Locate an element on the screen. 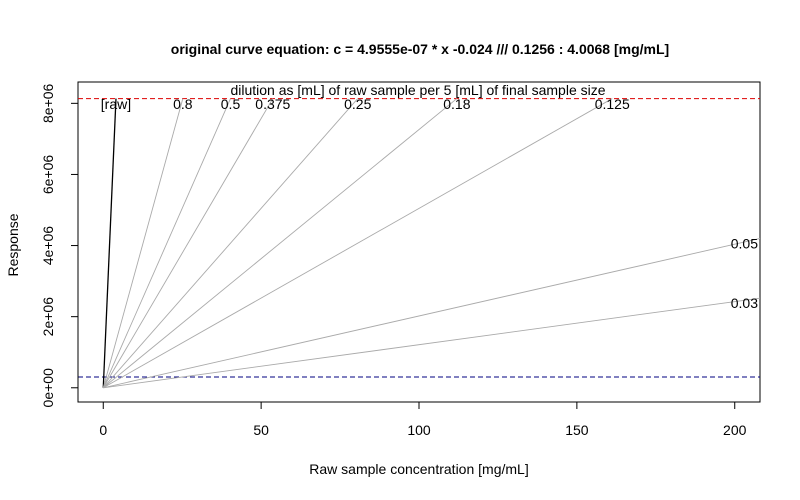  x-axis: 0 50 100 150 200 is located at coordinates (423, 419).